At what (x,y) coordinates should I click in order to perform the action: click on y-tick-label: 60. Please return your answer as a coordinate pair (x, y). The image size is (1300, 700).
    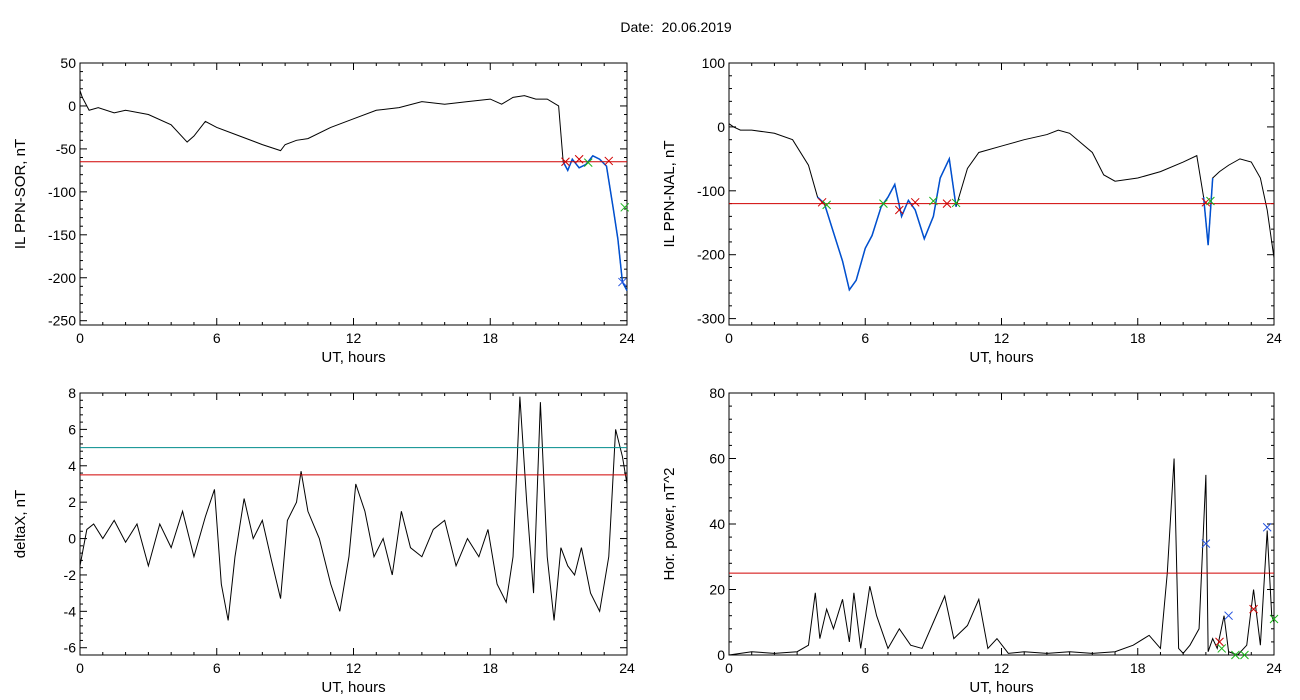
    Looking at the image, I should click on (717, 459).